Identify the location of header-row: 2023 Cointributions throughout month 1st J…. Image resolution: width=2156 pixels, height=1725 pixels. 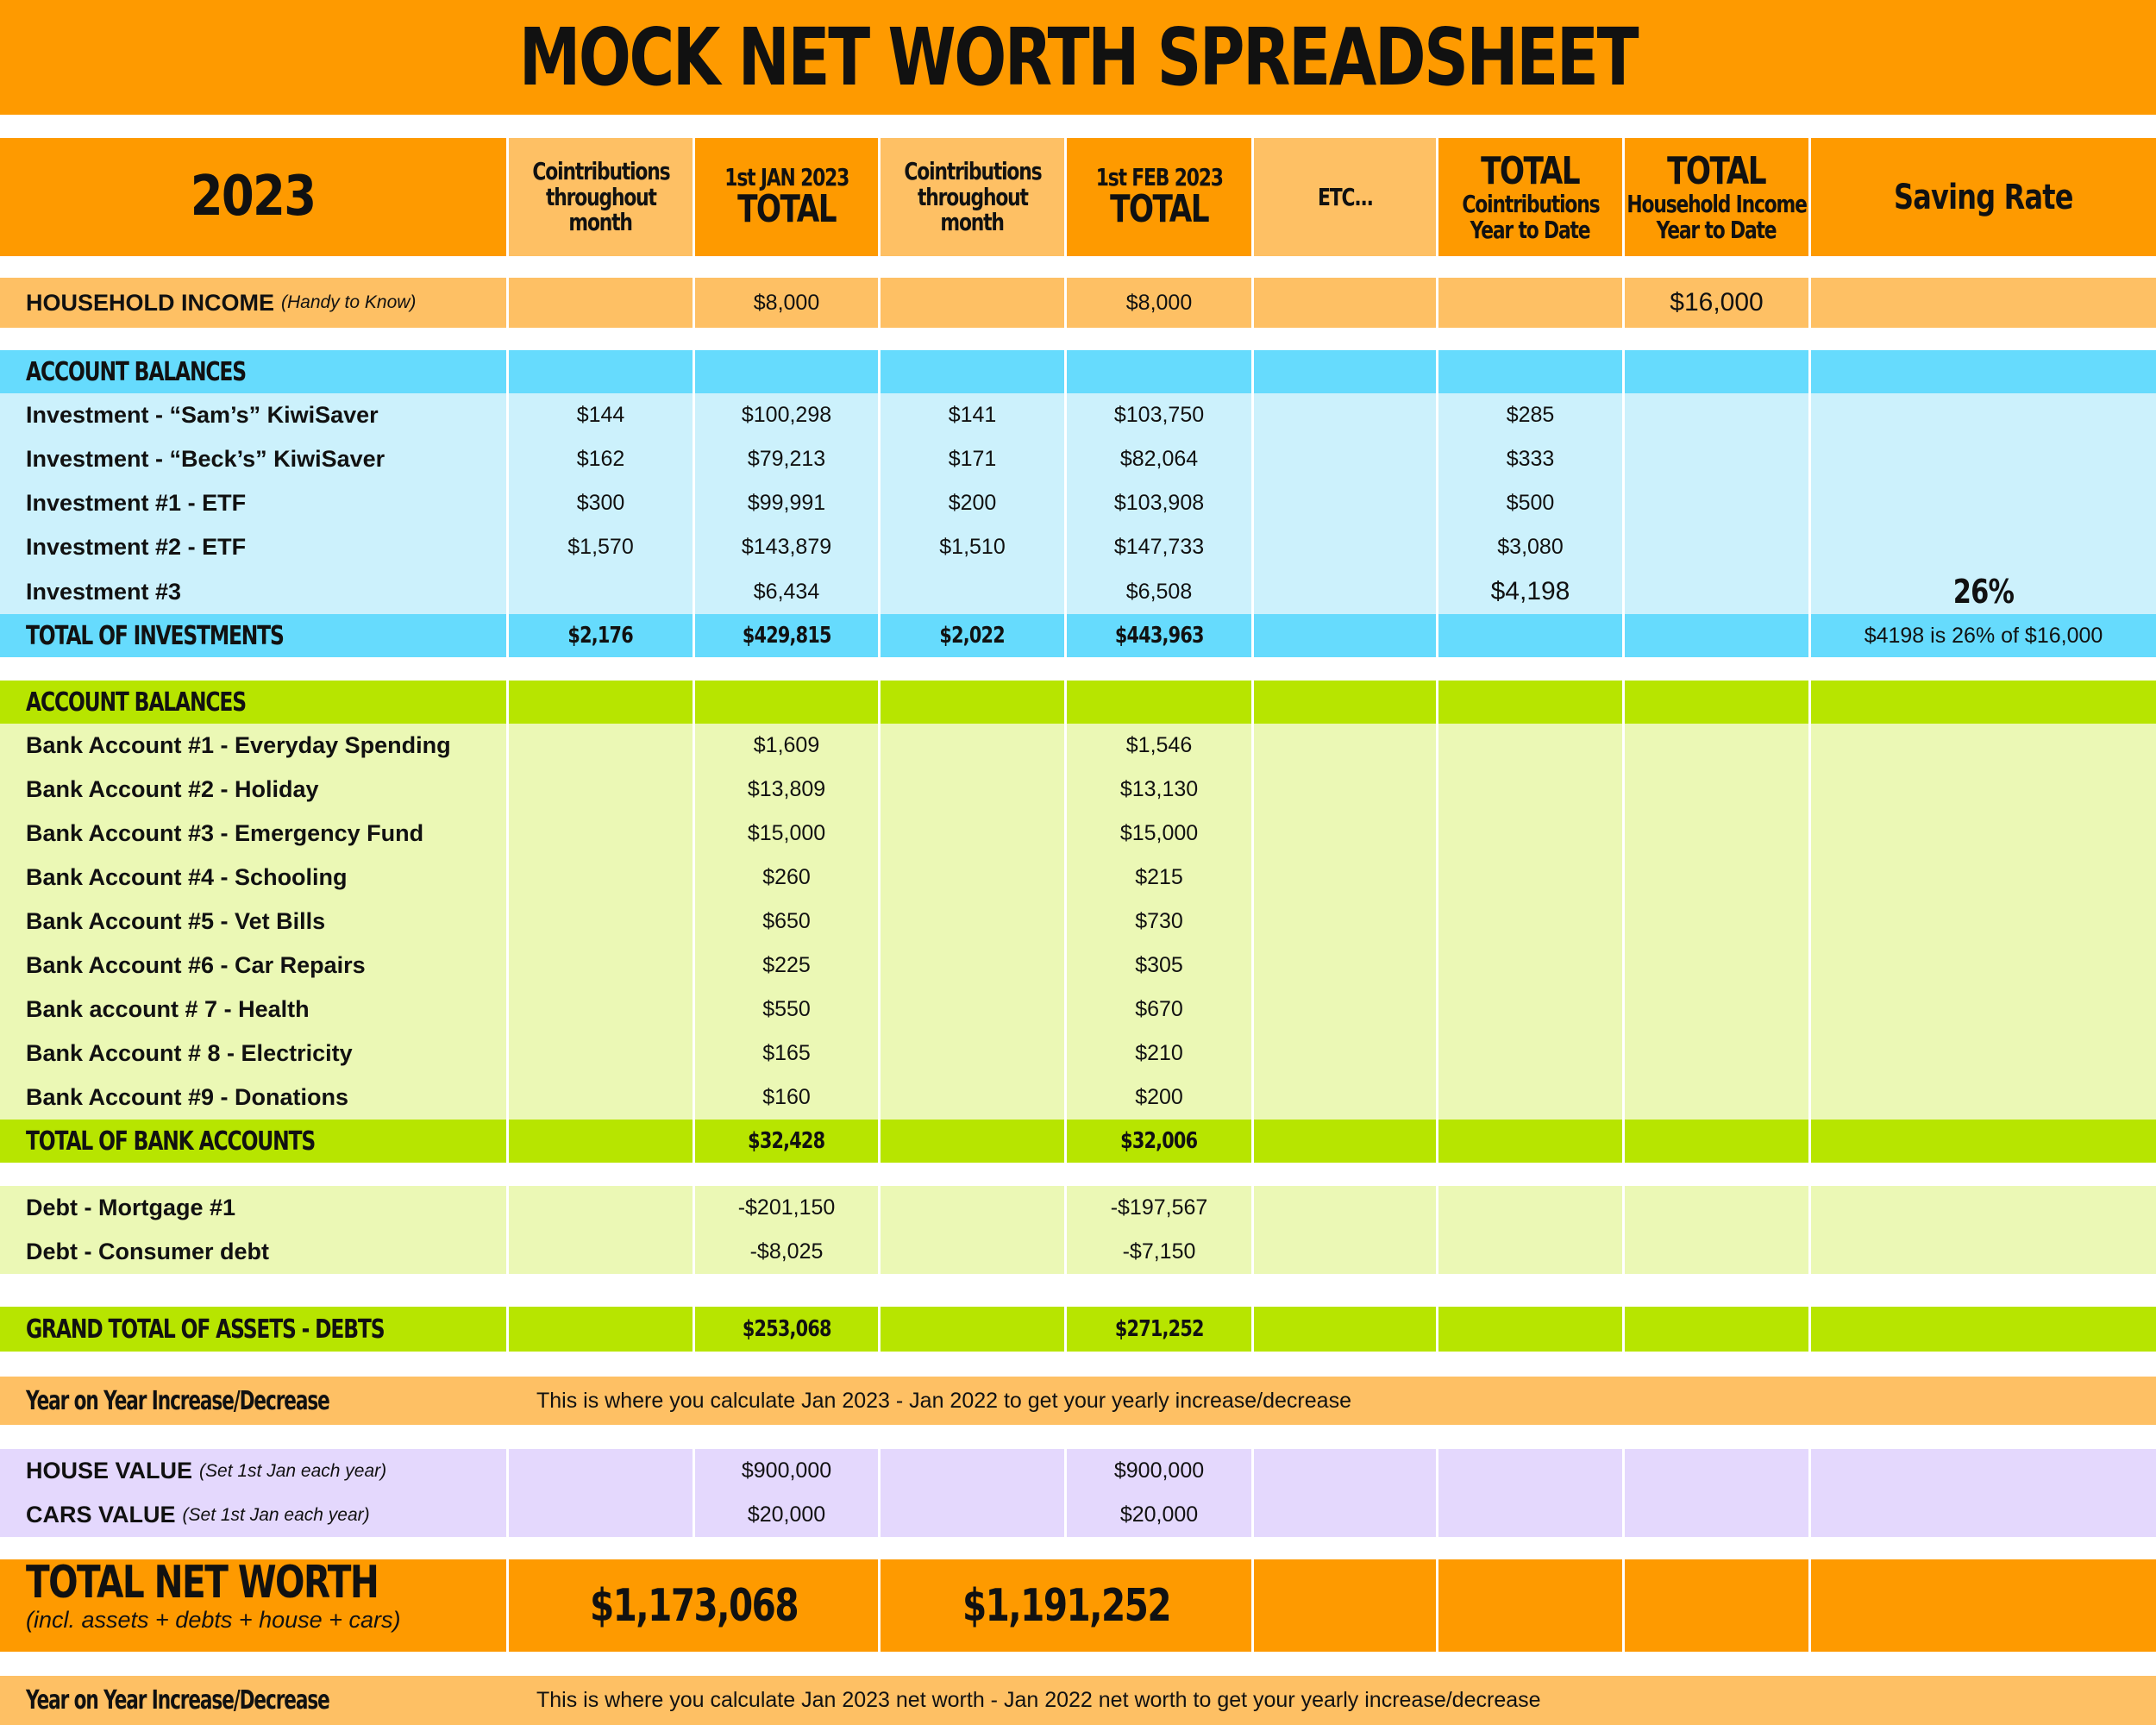
(1078, 197).